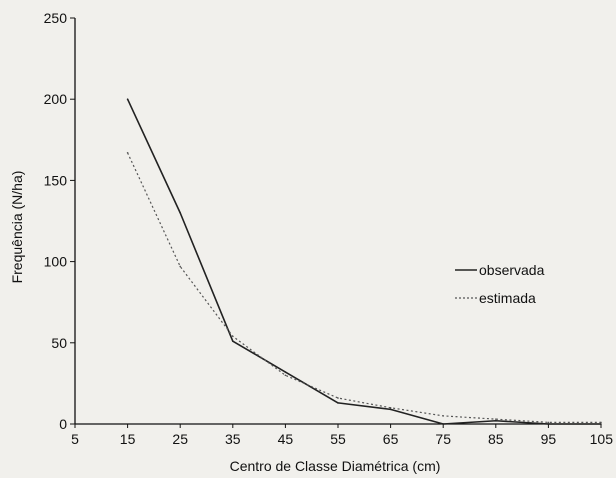  What do you see at coordinates (286, 439) in the screenshot?
I see `x-tick-label: 45` at bounding box center [286, 439].